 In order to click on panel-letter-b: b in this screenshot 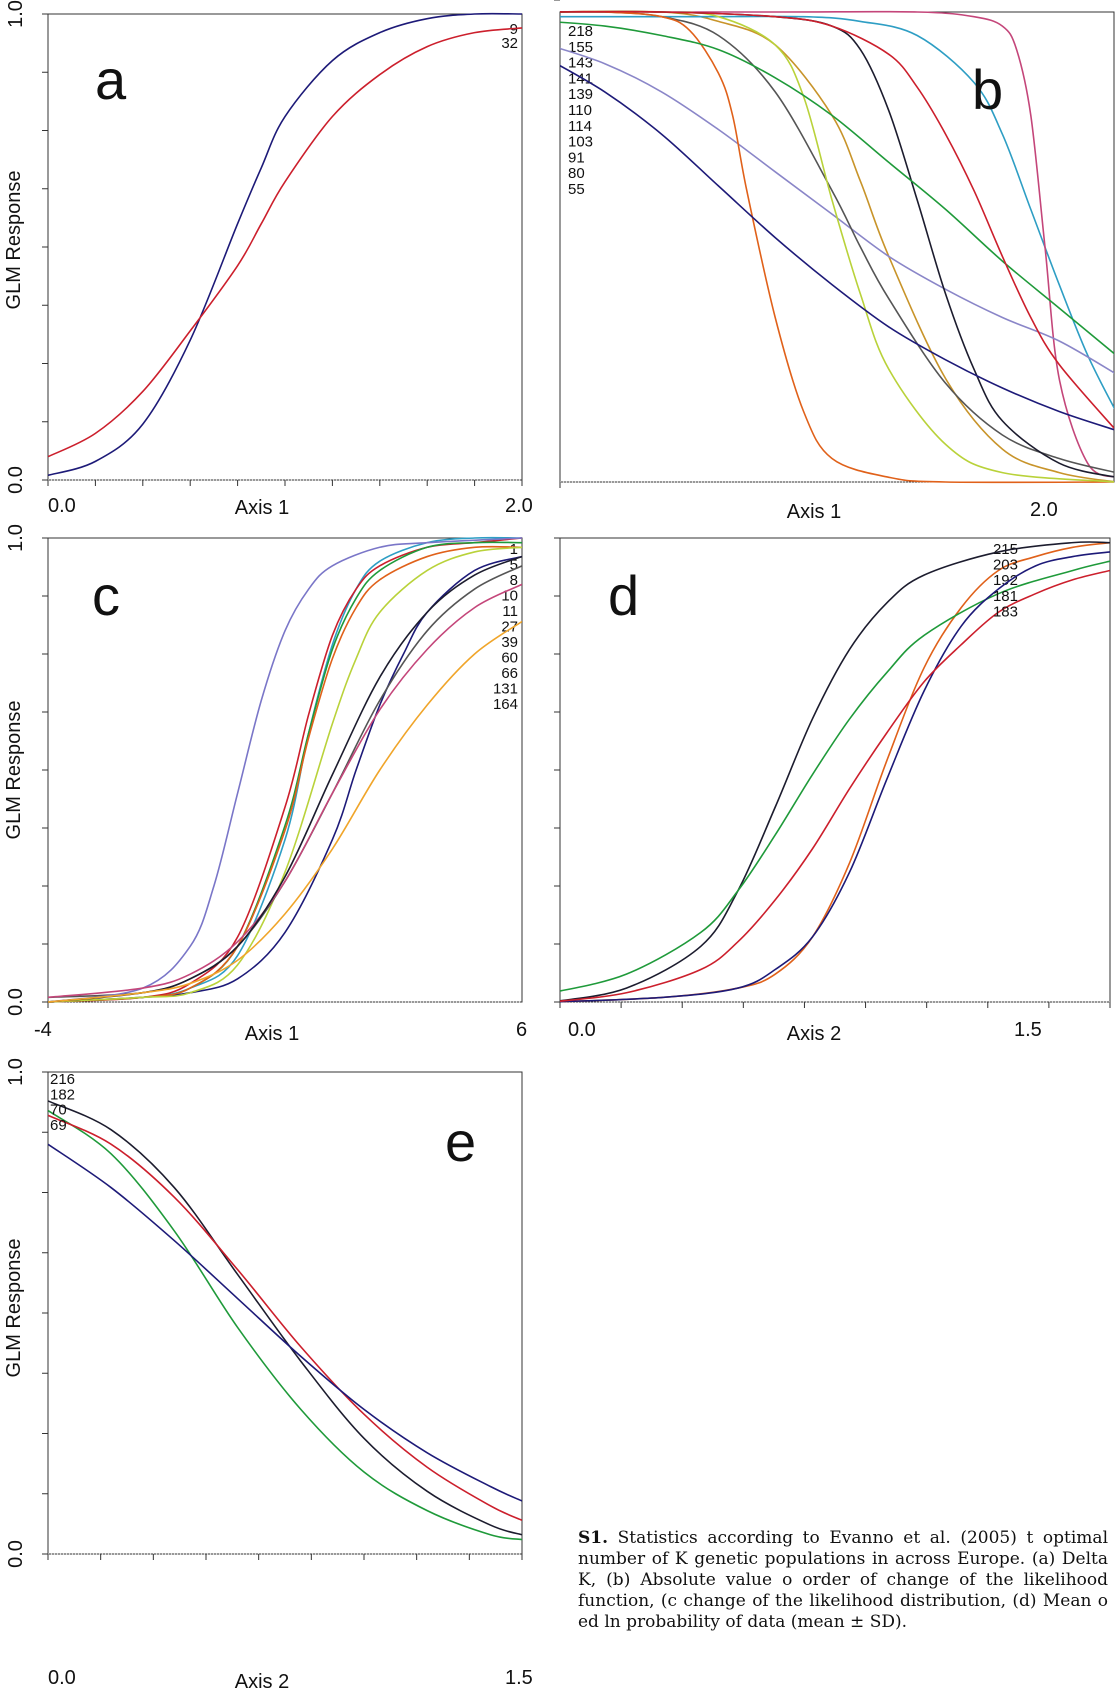, I will do `click(988, 89)`.